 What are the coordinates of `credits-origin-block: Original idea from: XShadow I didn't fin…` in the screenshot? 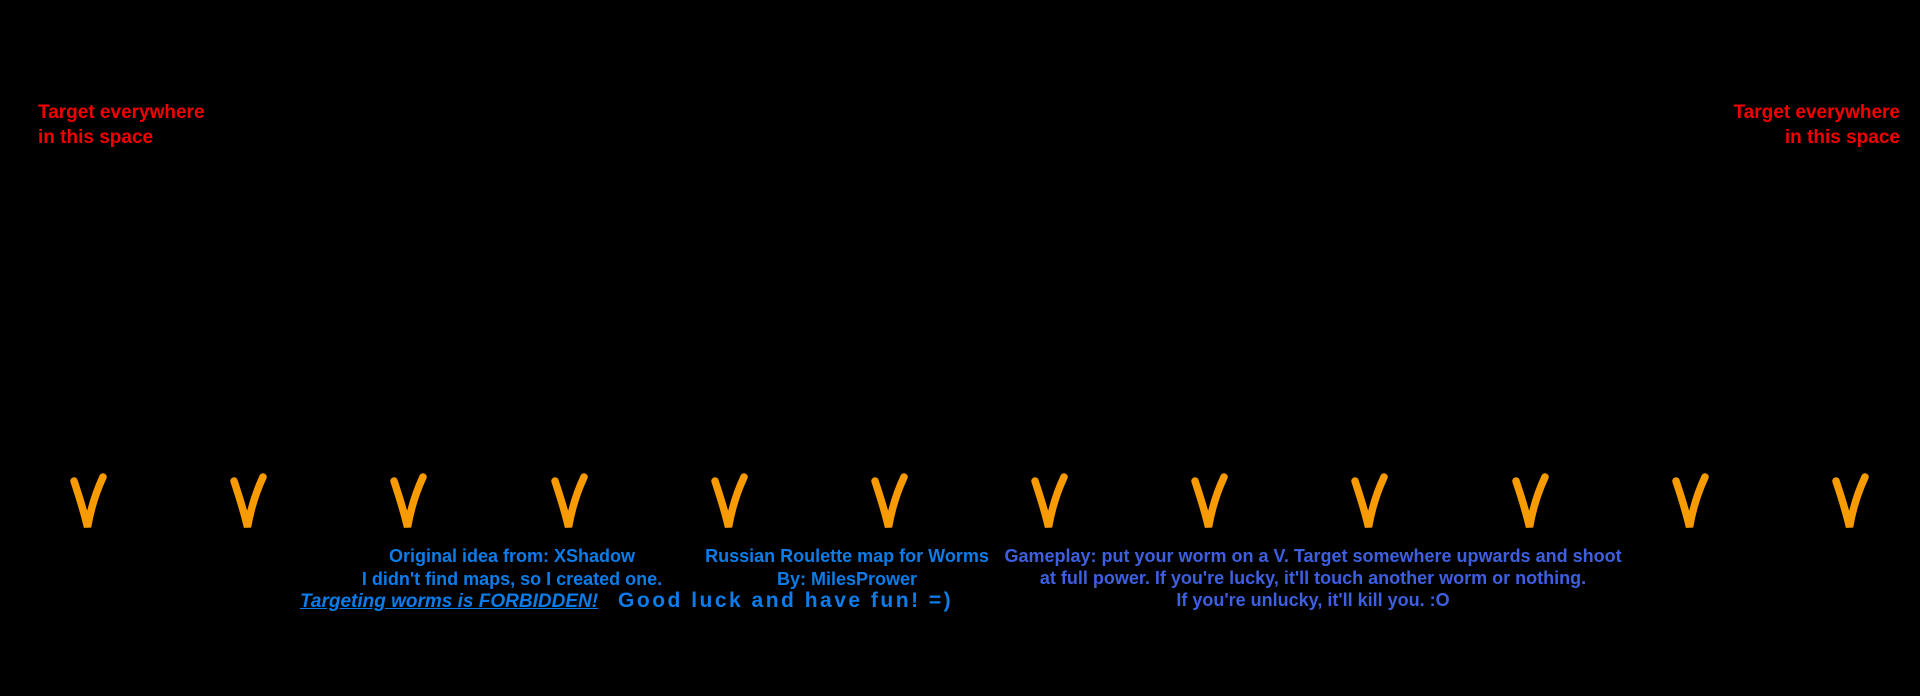 It's located at (512, 568).